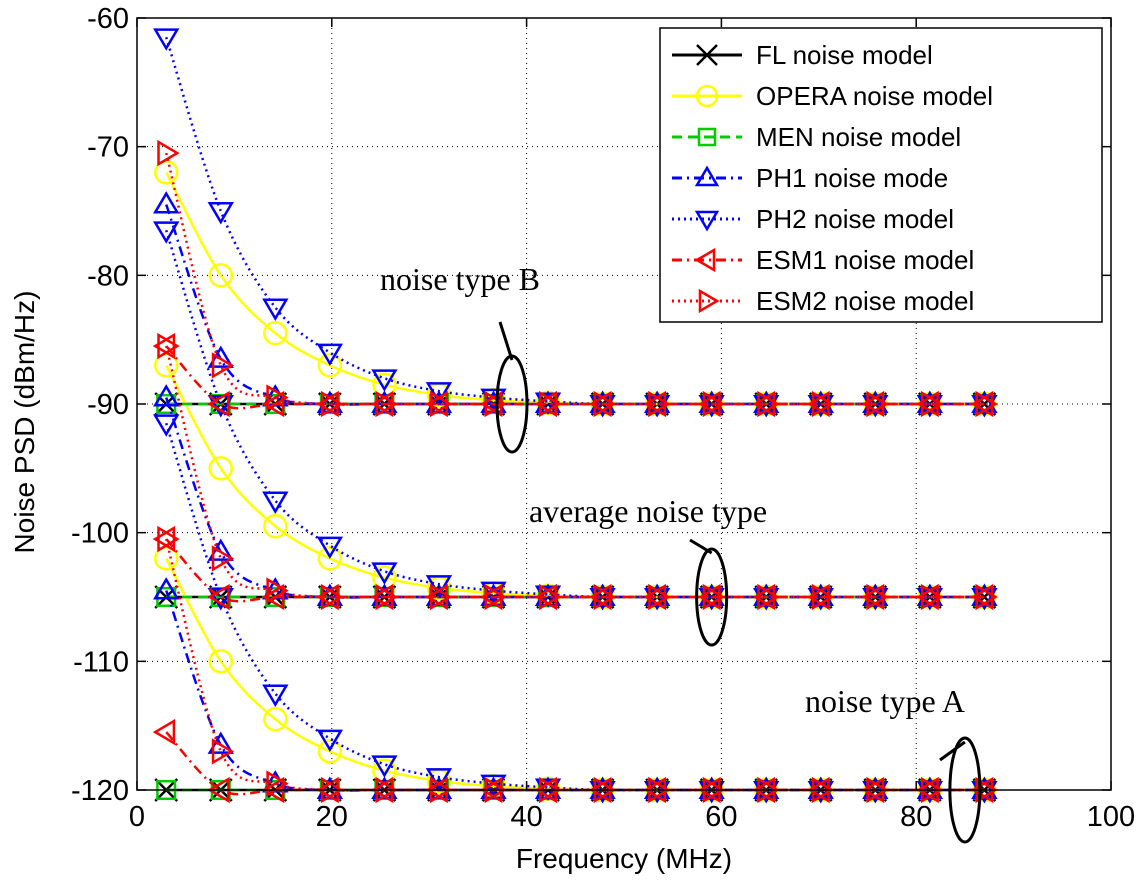 This screenshot has height=882, width=1144. What do you see at coordinates (721, 817) in the screenshot?
I see `x-tick-label: 60` at bounding box center [721, 817].